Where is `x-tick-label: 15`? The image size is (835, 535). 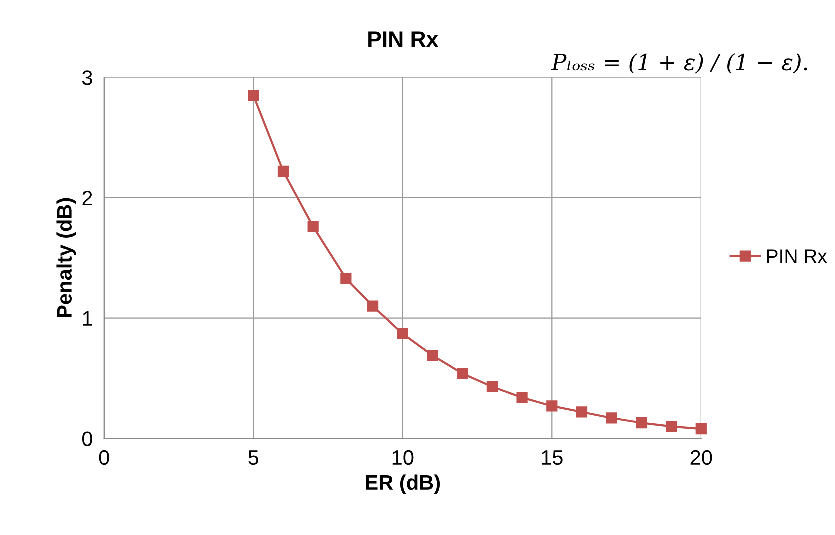
x-tick-label: 15 is located at coordinates (552, 458).